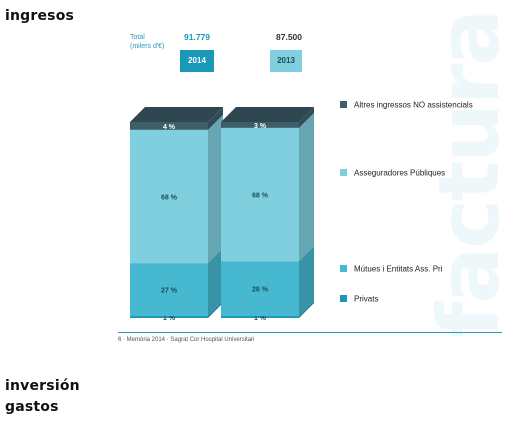 The image size is (510, 421). I want to click on data-label-2014-mutues: 27 %, so click(169, 291).